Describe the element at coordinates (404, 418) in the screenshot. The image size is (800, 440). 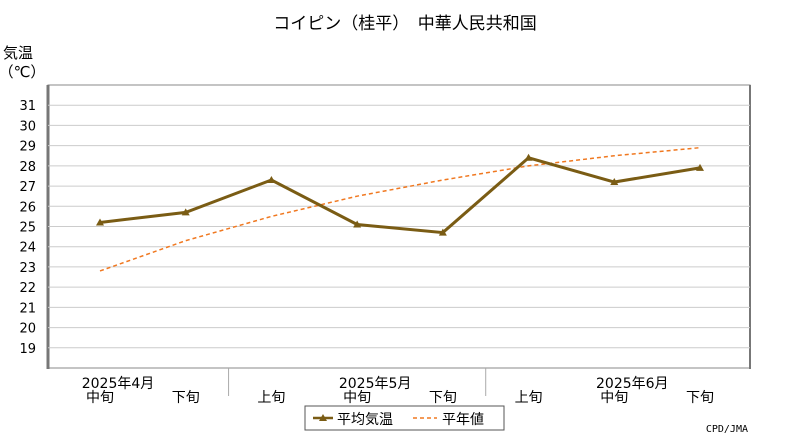
I see `legend: 平均気温 平年値` at that location.